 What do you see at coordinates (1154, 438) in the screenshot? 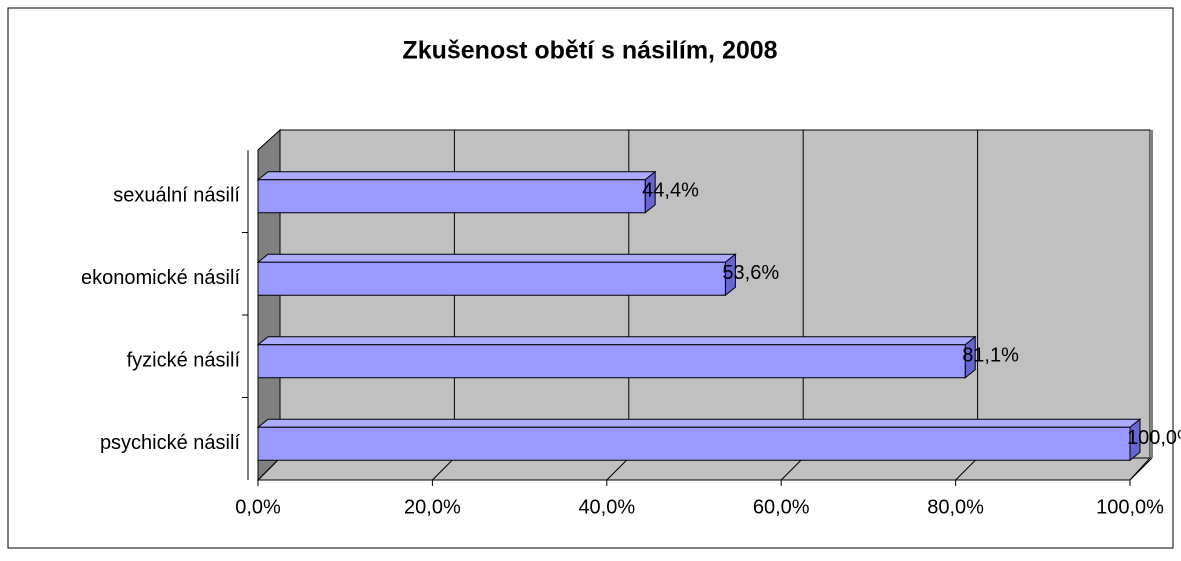
I see `data-label: 100,0%` at bounding box center [1154, 438].